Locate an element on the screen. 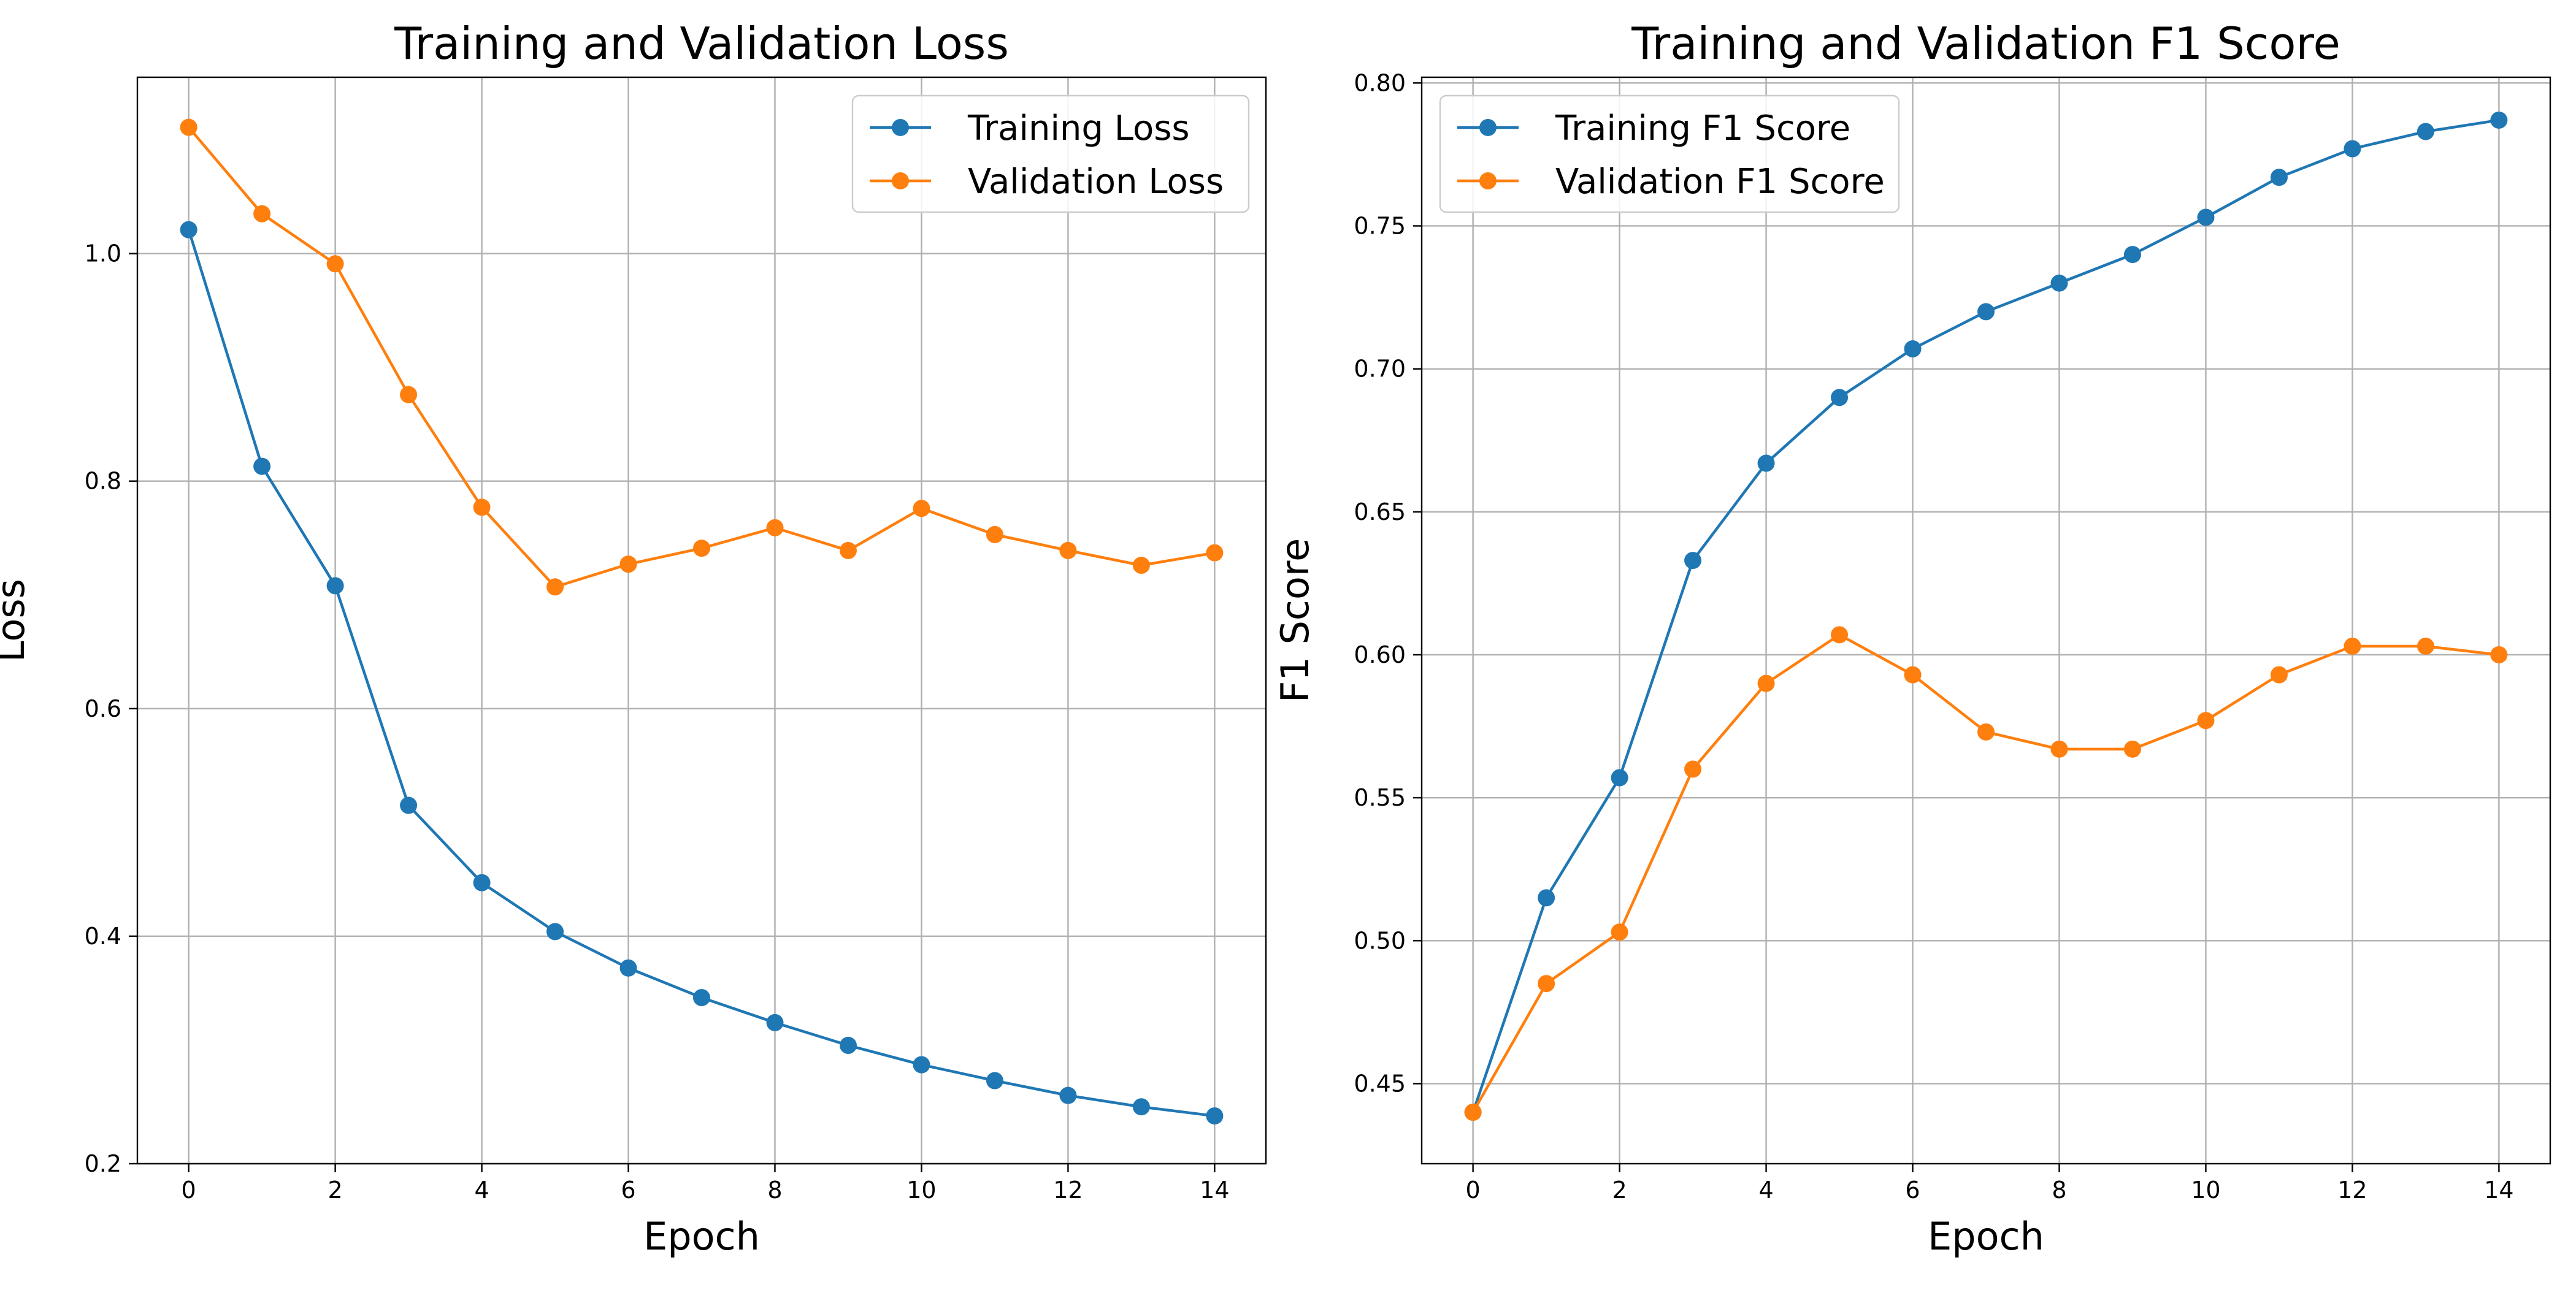 Image resolution: width=2576 pixels, height=1290 pixels. y-tick-label: 0.45 is located at coordinates (1380, 1083).